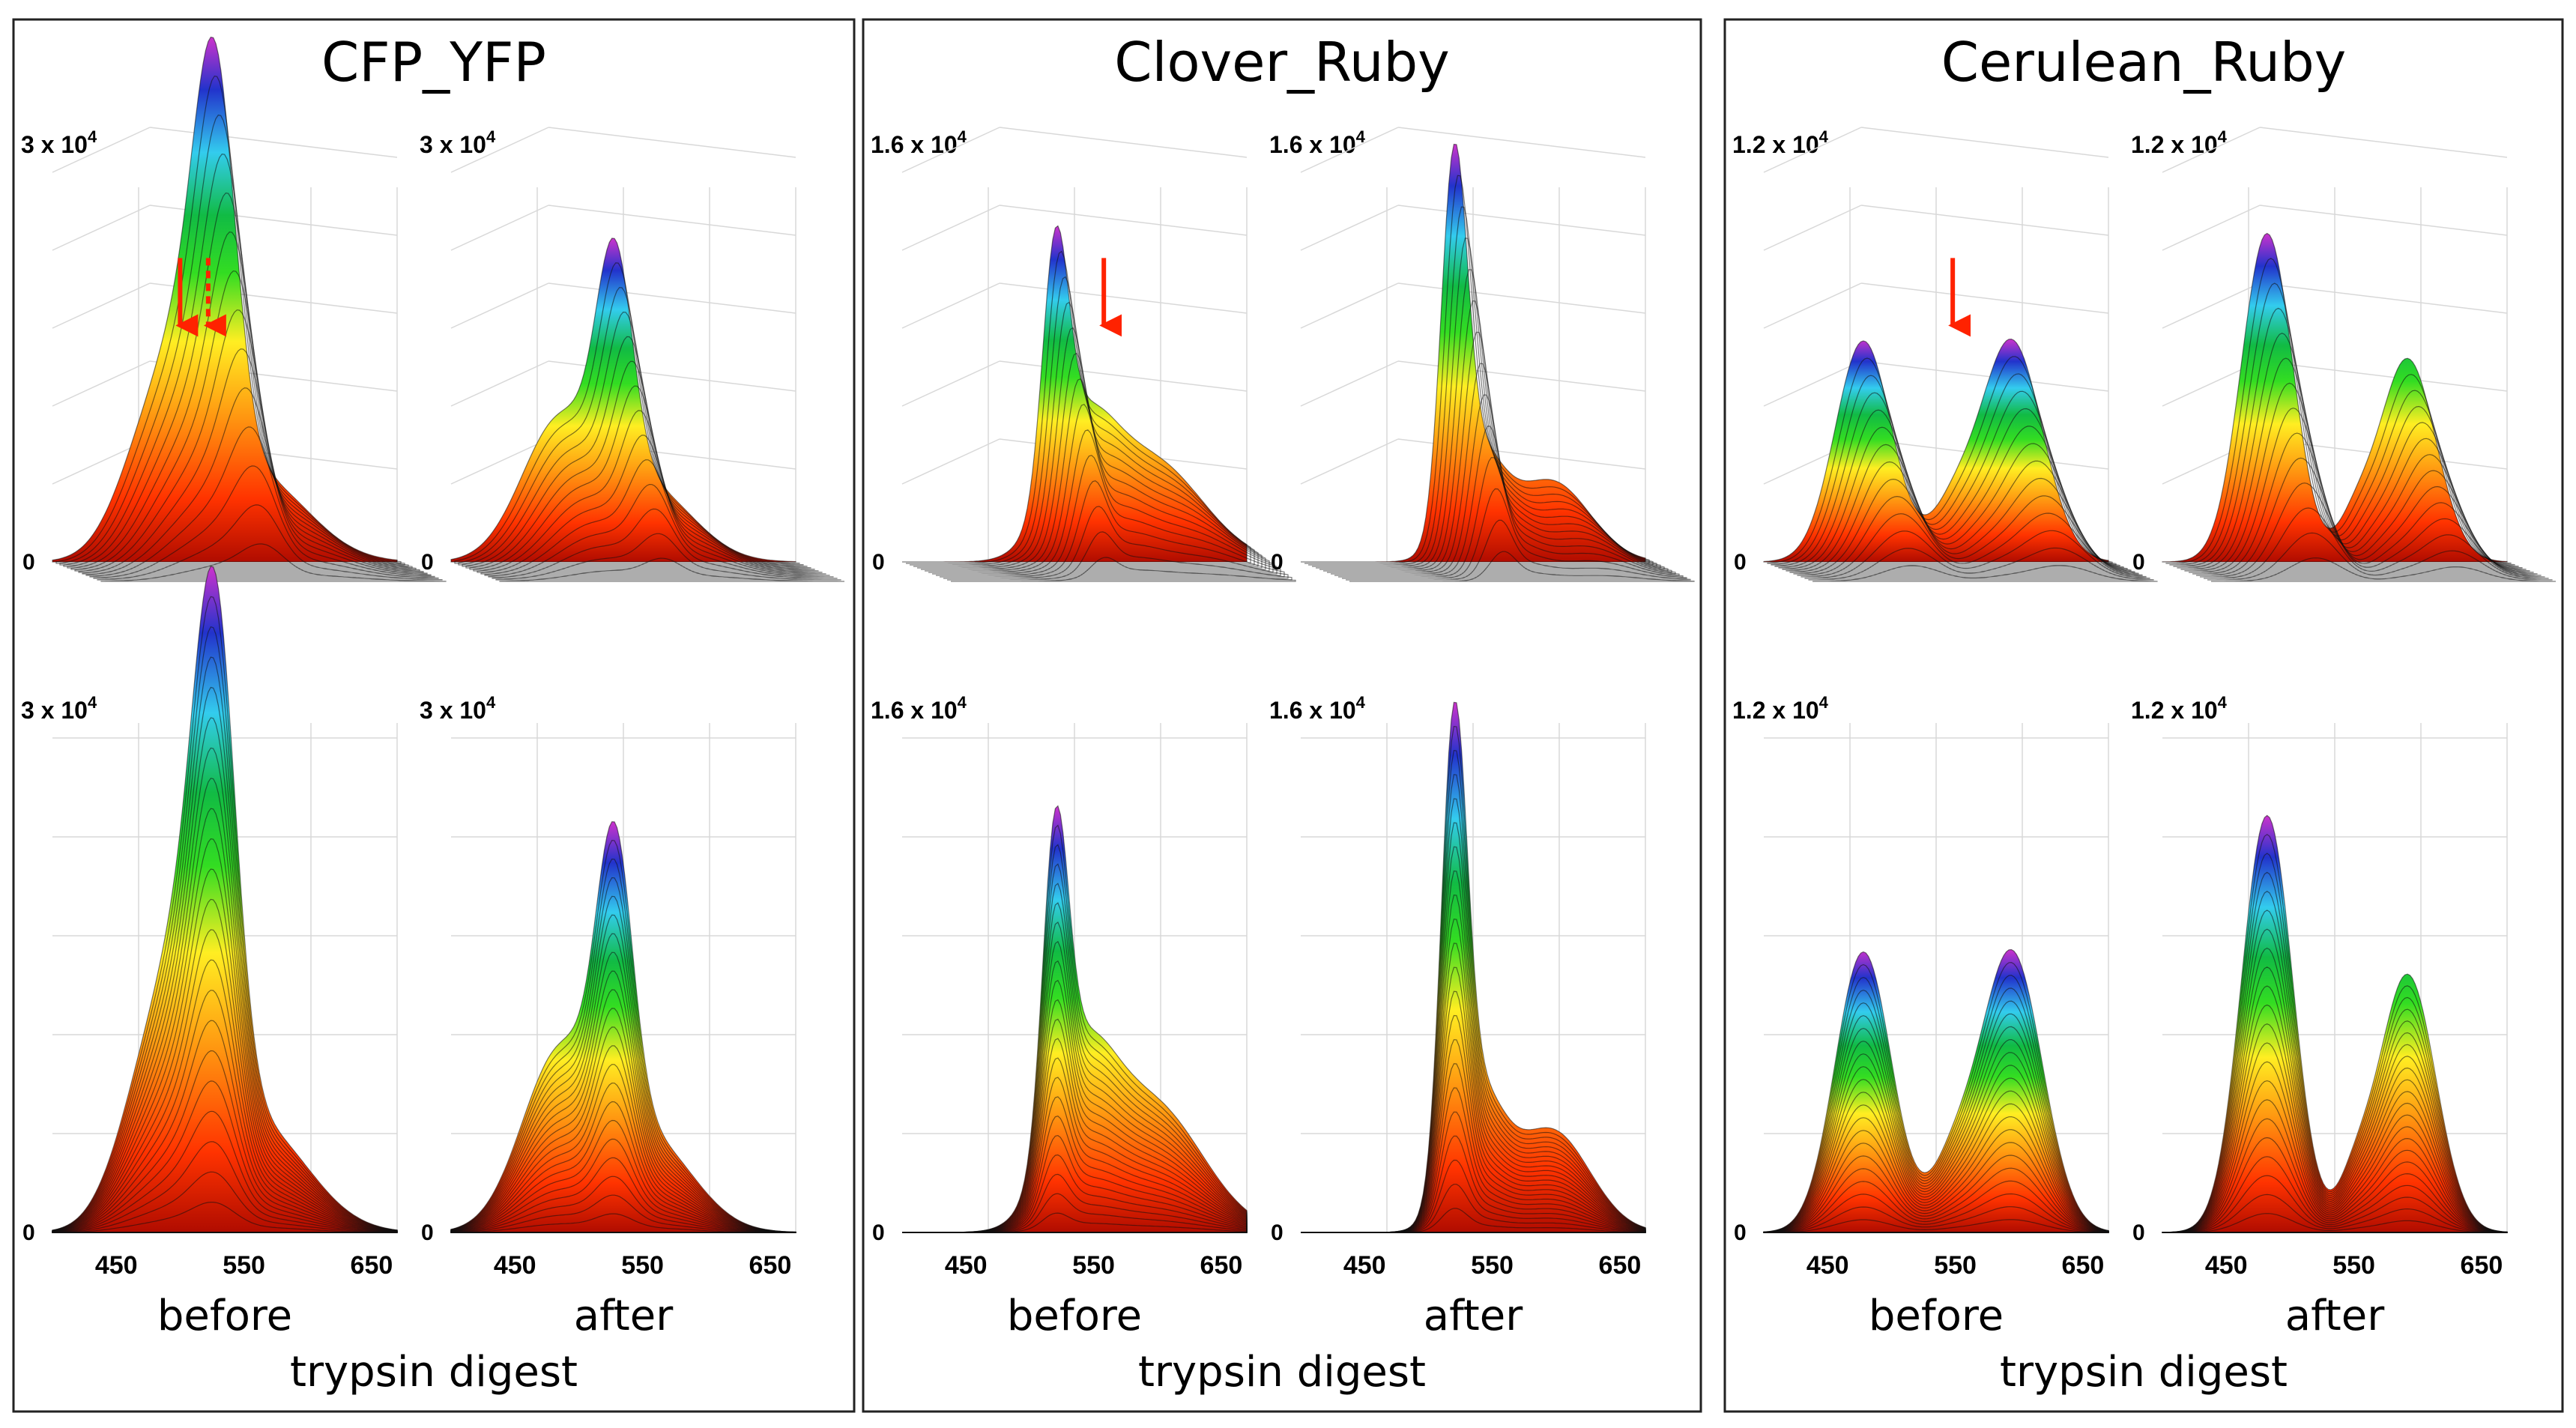  Describe the element at coordinates (1282, 62) in the screenshot. I see `panel-title: Clover_Ruby` at that location.